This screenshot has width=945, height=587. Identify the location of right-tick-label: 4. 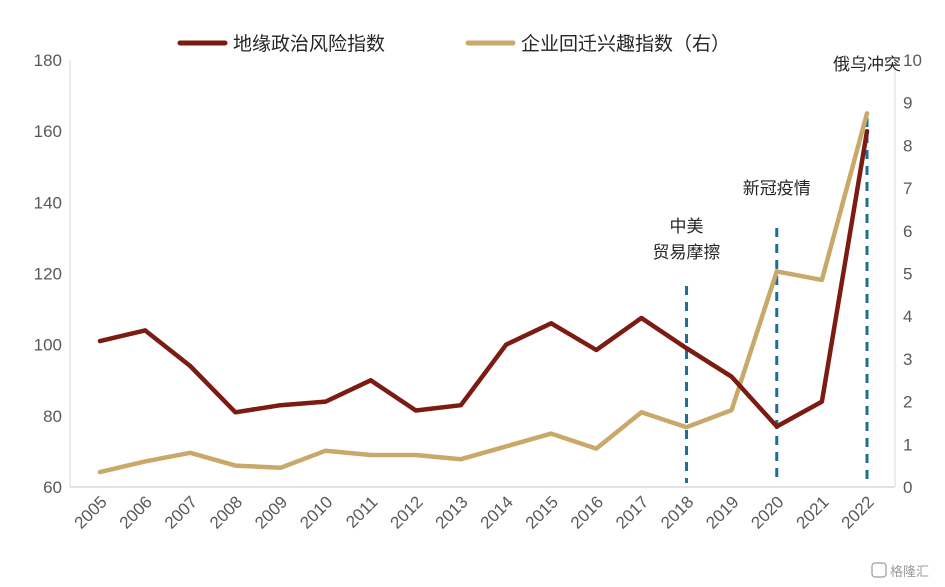
(907, 316).